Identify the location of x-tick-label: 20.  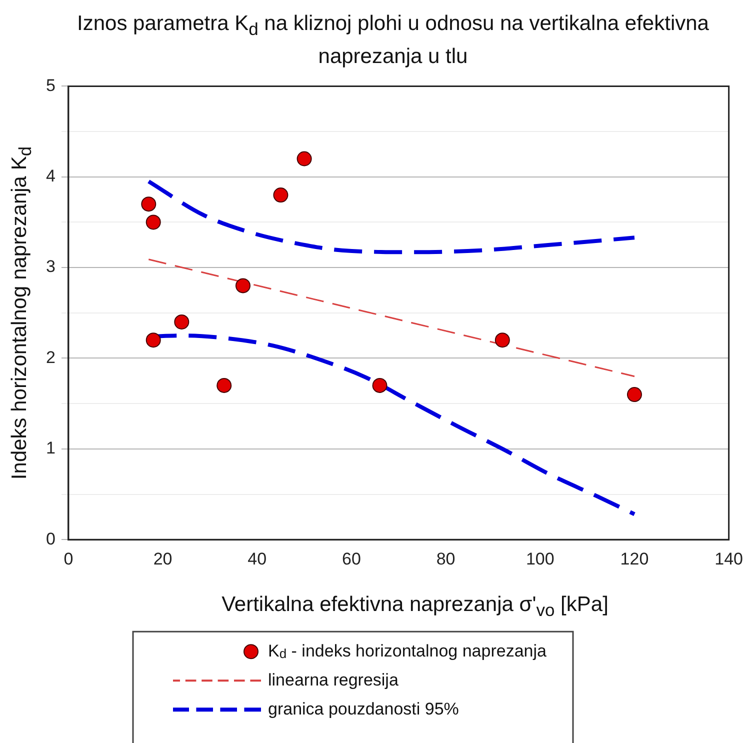
(162, 558).